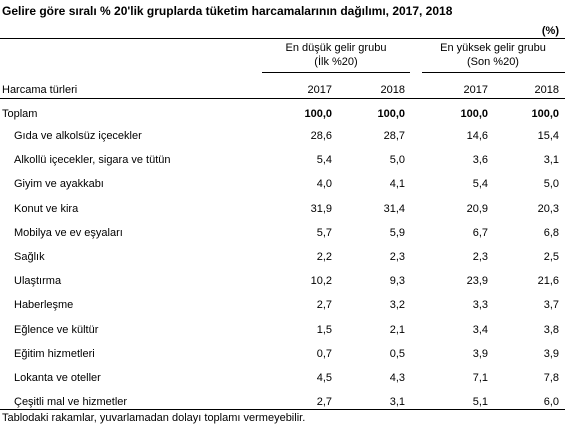 This screenshot has width=565, height=429. I want to click on cell: 0,7, so click(324, 353).